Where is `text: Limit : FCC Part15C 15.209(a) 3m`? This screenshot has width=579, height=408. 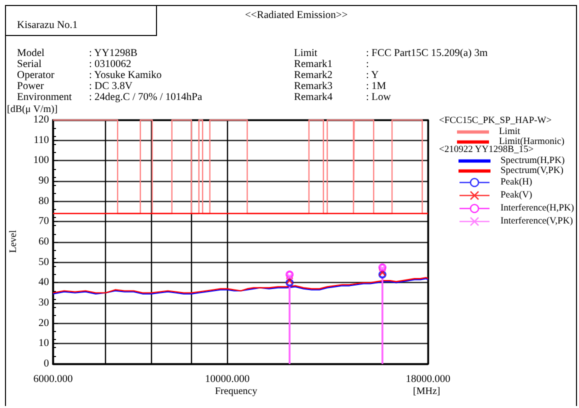
text: Limit : FCC Part15C 15.209(a) 3m is located at coordinates (391, 53).